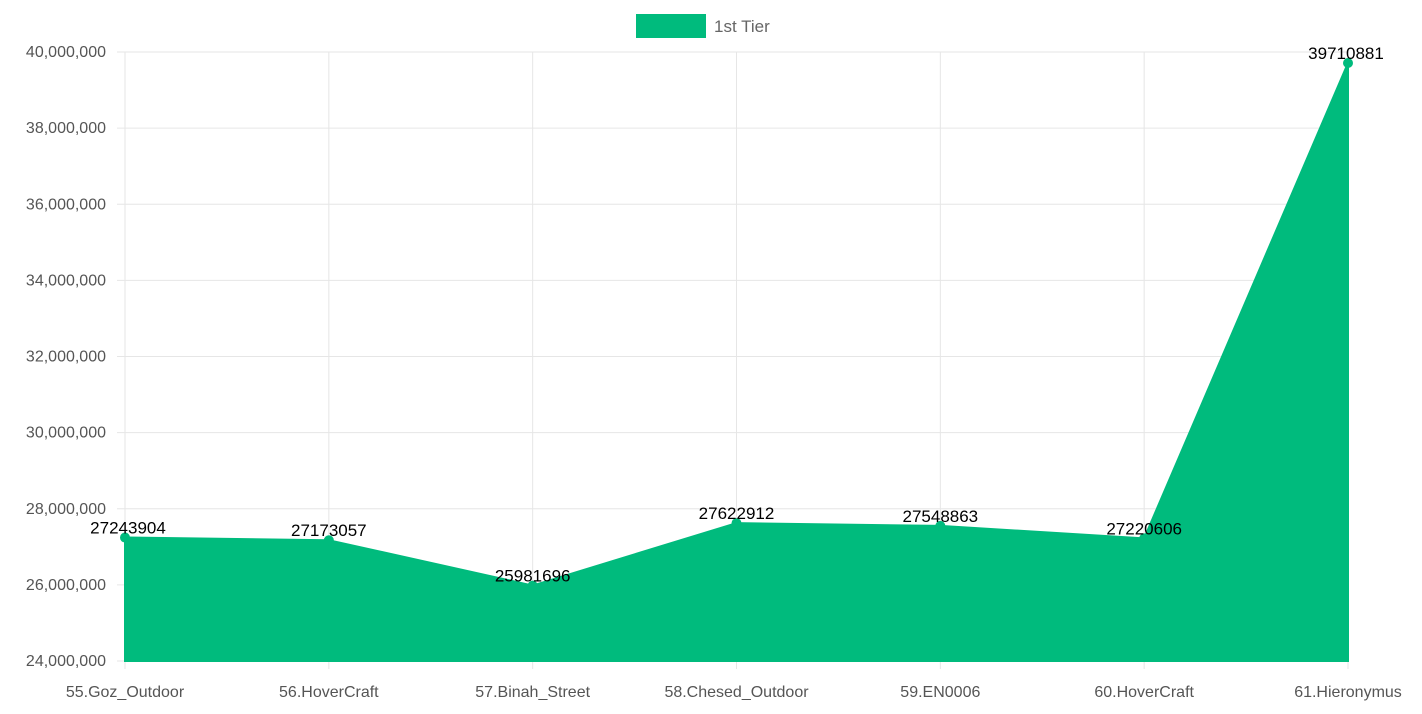 The height and width of the screenshot is (714, 1422). Describe the element at coordinates (66, 585) in the screenshot. I see `y-tick-label: 26,000,000` at that location.